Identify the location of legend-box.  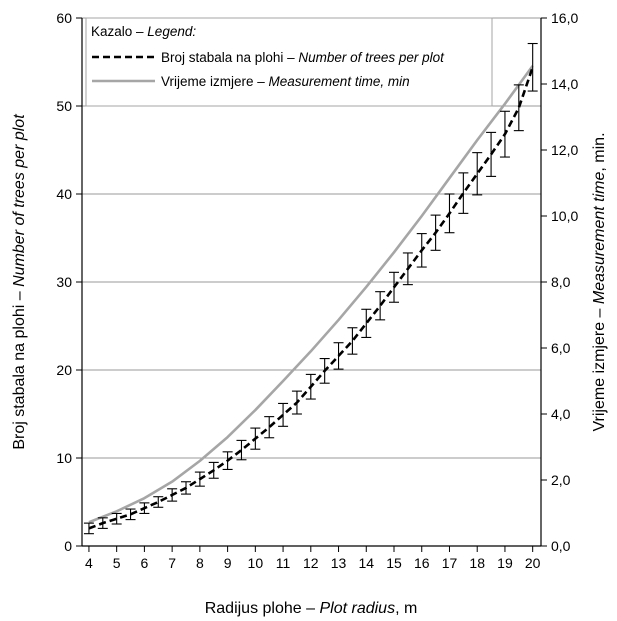
(289, 62).